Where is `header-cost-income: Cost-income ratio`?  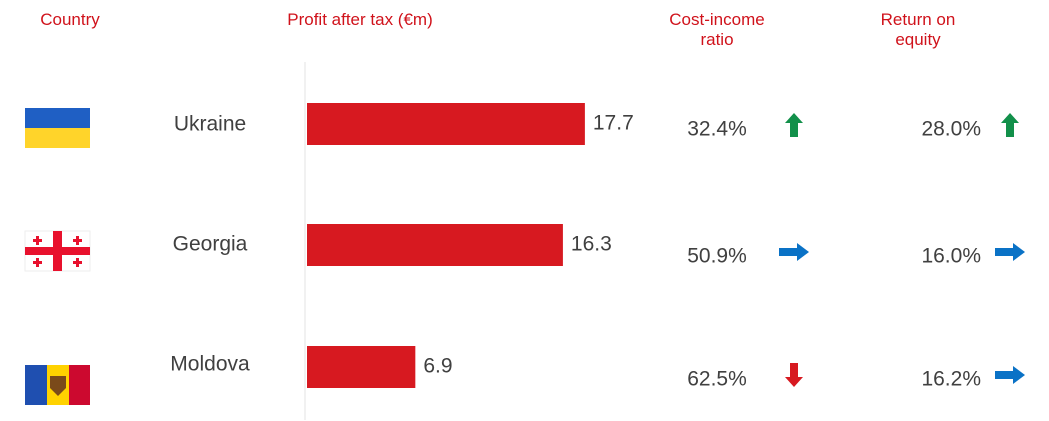 header-cost-income: Cost-income ratio is located at coordinates (717, 29).